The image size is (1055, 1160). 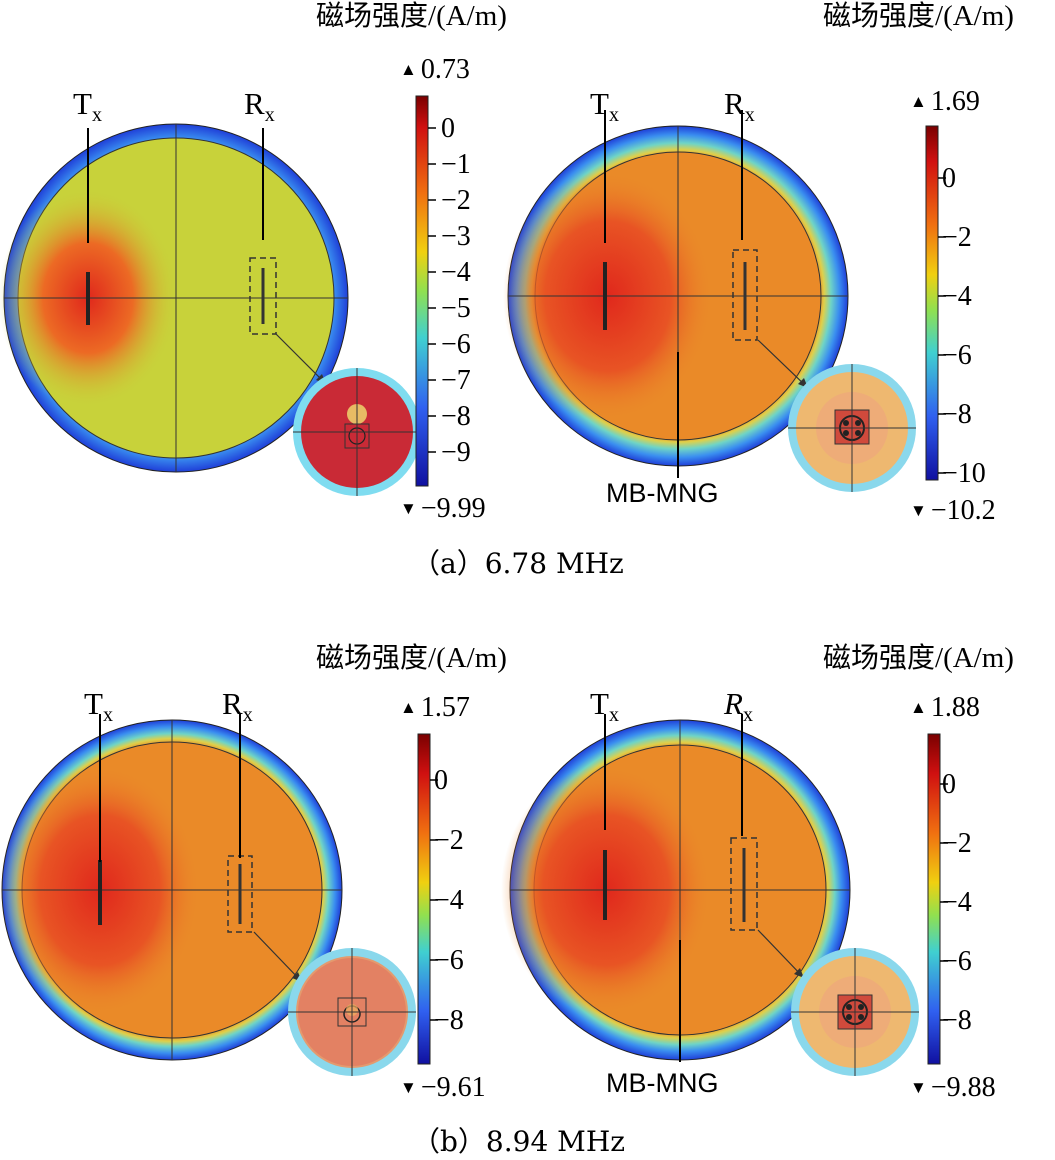 What do you see at coordinates (945, 707) in the screenshot?
I see `colorbar-max-label: ▲ 1.88` at bounding box center [945, 707].